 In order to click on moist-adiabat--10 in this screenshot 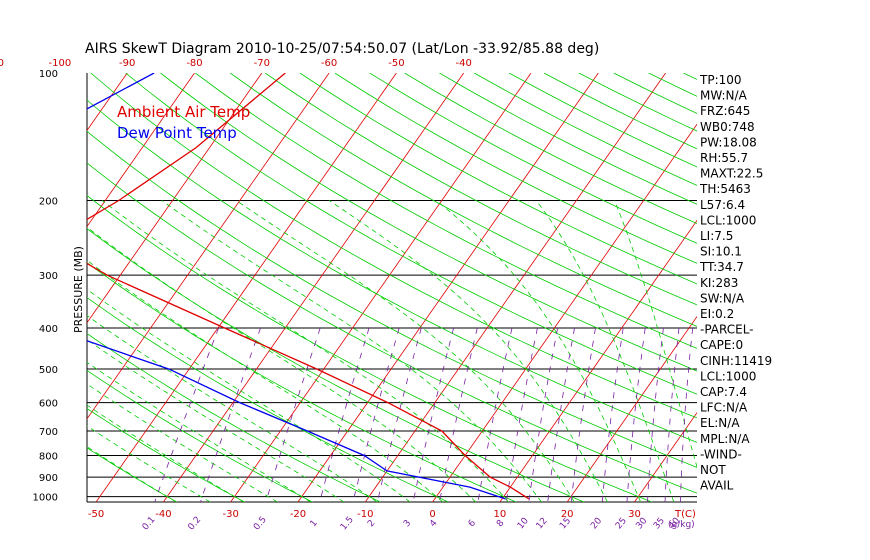, I will do `click(232, 408)`.